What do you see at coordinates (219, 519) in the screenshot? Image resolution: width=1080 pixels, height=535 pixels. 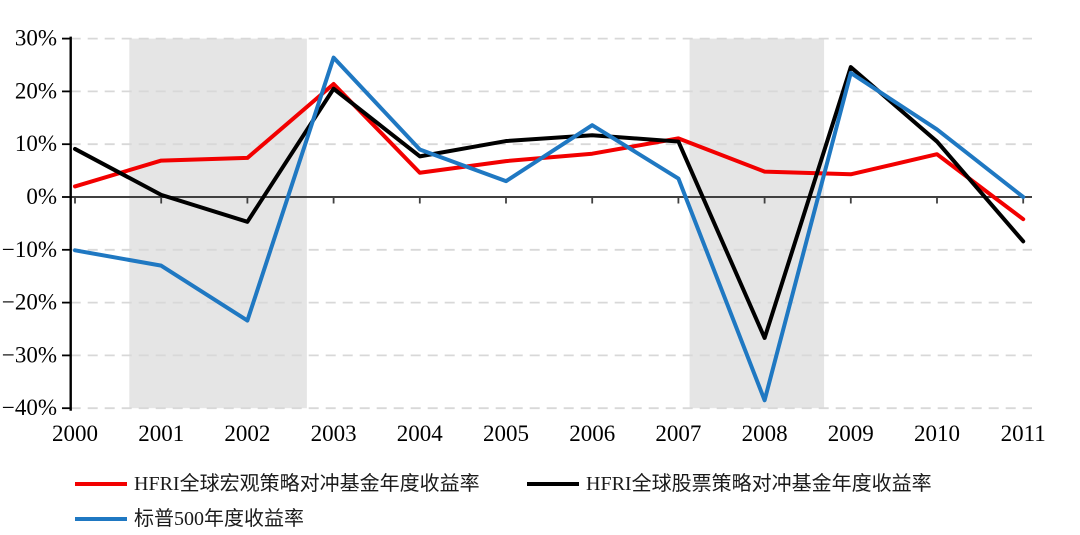 I see `legend-label-sp500: 标普500年度收益率` at bounding box center [219, 519].